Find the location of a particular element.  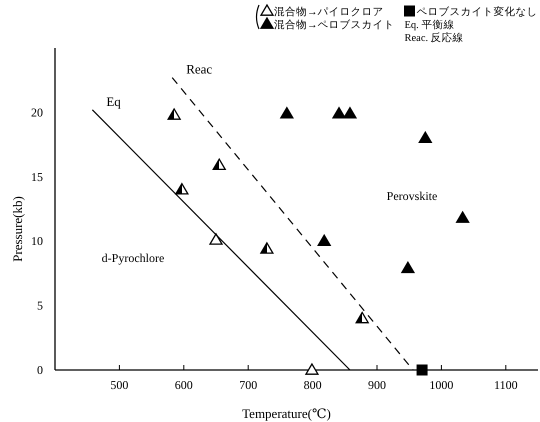

x-tick-label: 500 is located at coordinates (119, 385).